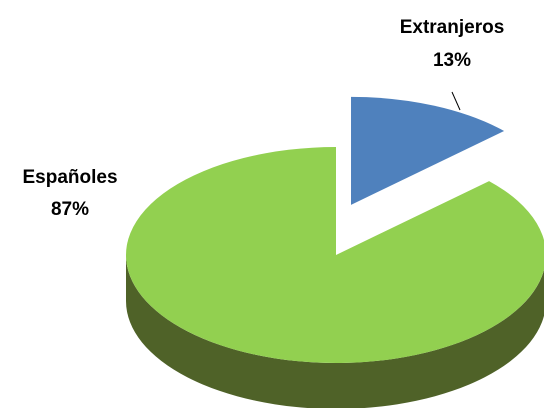  I want to click on slice-label-espanoles-name: Españoles, so click(69, 177).